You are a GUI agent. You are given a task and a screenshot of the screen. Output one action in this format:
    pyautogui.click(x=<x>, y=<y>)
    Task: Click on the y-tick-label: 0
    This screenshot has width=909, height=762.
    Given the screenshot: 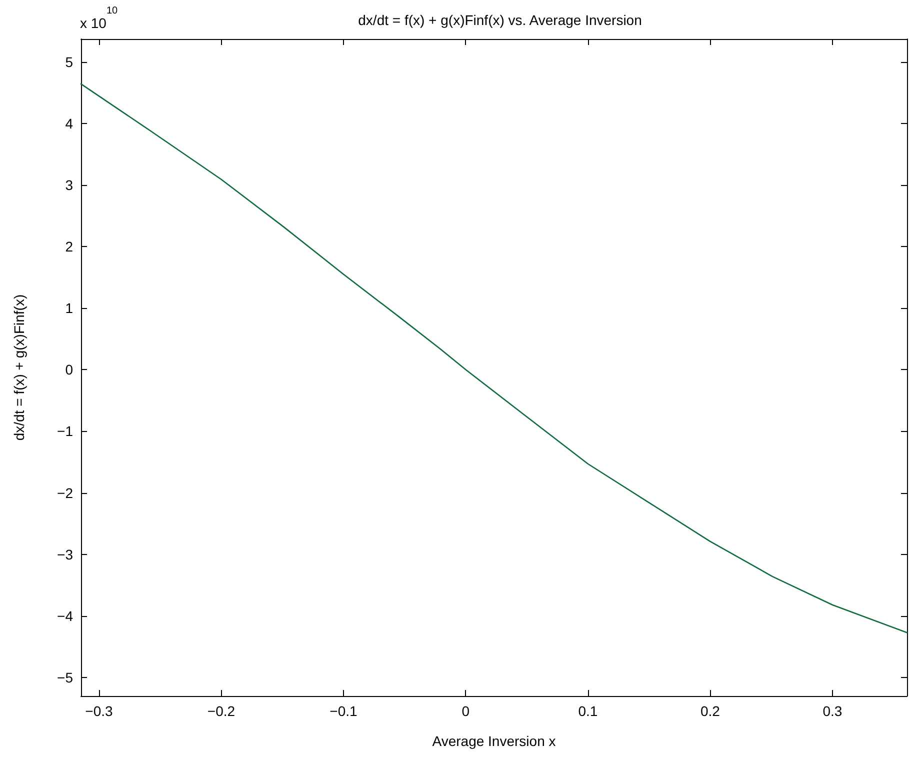 What is the action you would take?
    pyautogui.click(x=69, y=370)
    